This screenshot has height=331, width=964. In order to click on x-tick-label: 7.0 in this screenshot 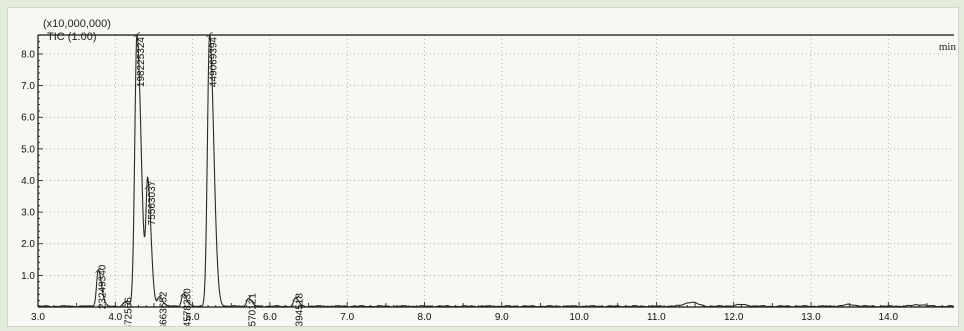, I will do `click(347, 317)`.